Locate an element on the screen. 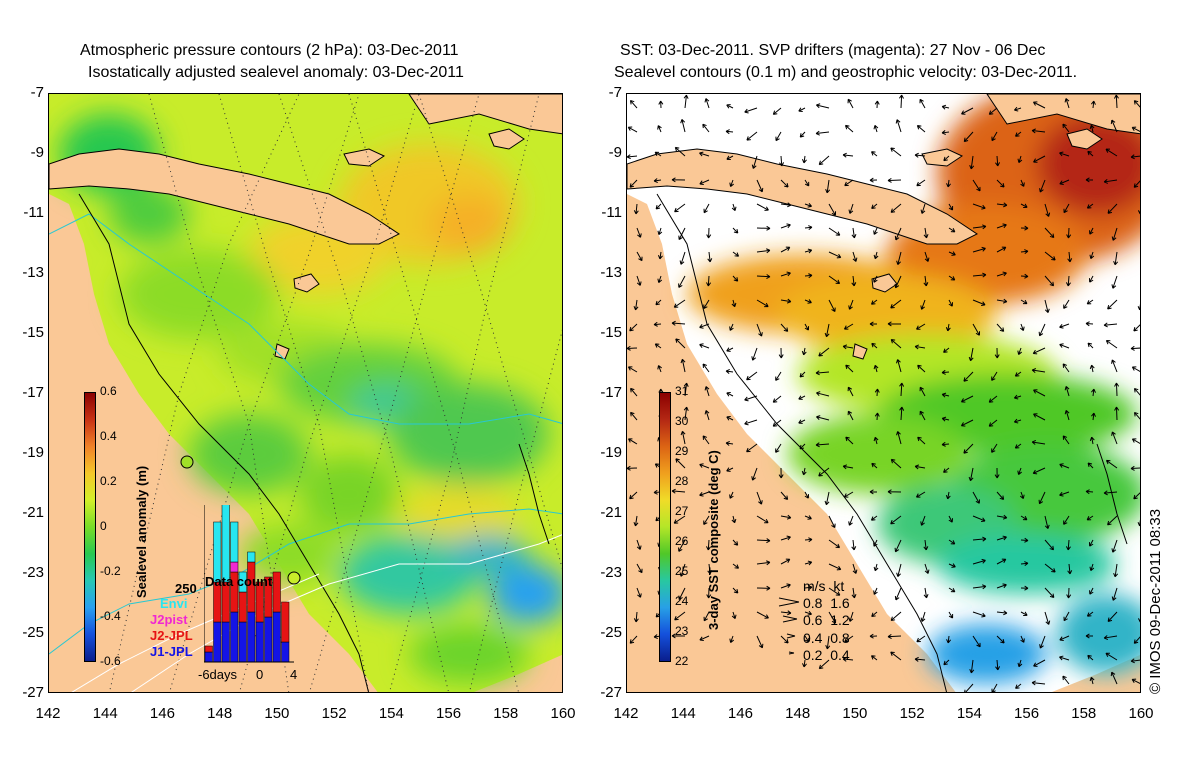 This screenshot has width=1200, height=780. colorbar-tick-label: 24 is located at coordinates (682, 601).